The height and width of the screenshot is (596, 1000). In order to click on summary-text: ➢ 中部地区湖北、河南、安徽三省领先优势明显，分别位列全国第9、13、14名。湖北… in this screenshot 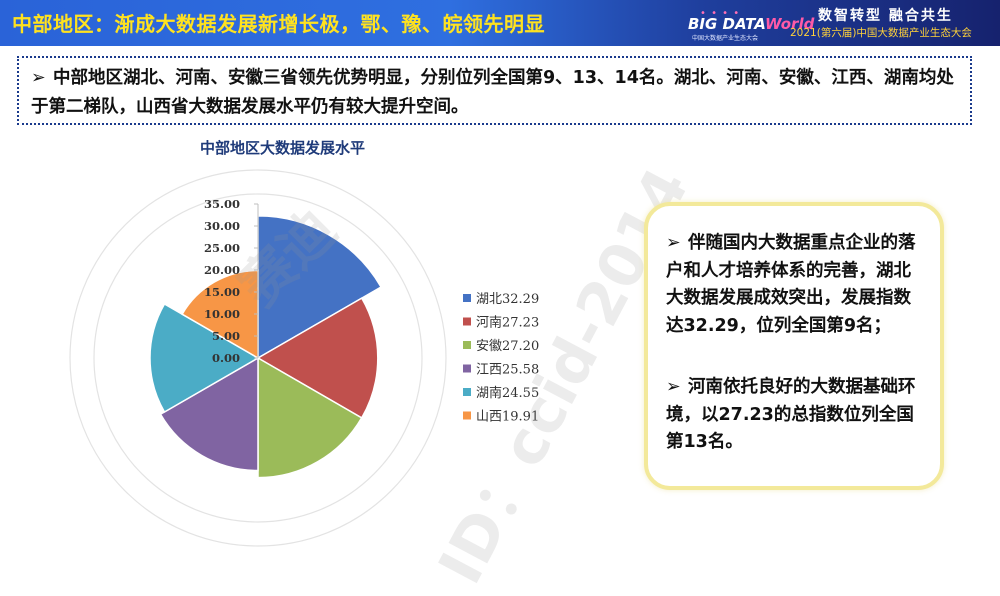, I will do `click(498, 93)`.